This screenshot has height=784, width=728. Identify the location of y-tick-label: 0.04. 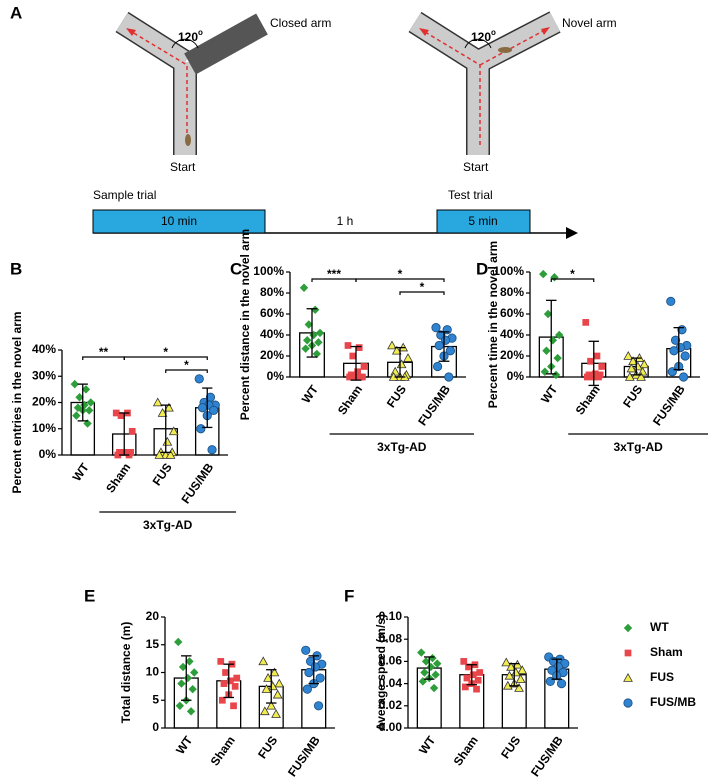
(391, 683).